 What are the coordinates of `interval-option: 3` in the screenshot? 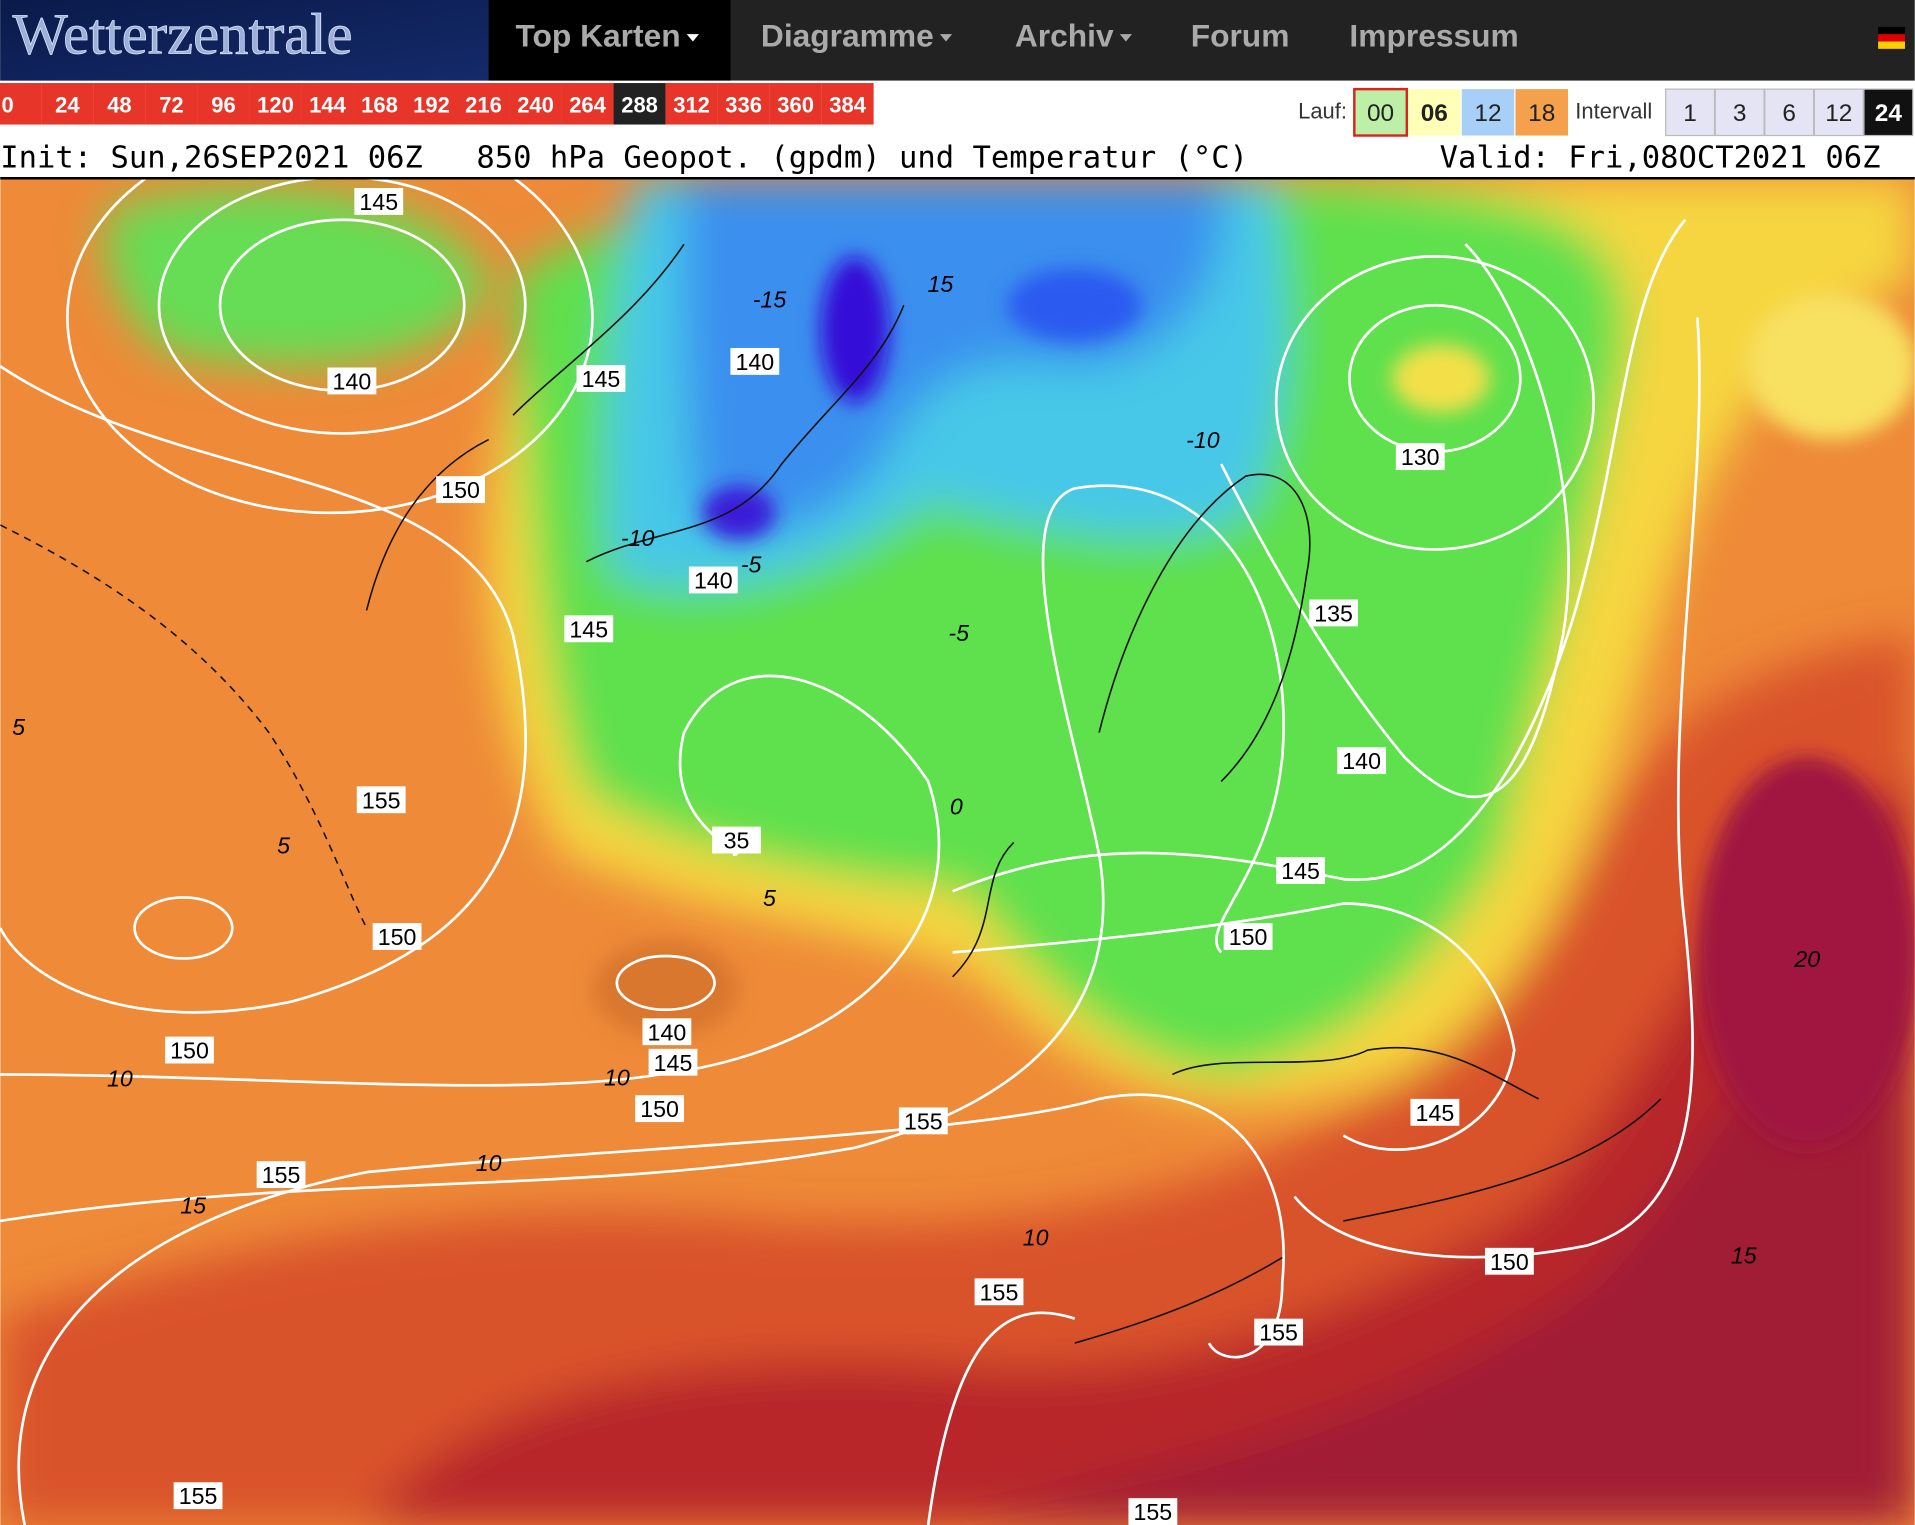 It's located at (1740, 113).